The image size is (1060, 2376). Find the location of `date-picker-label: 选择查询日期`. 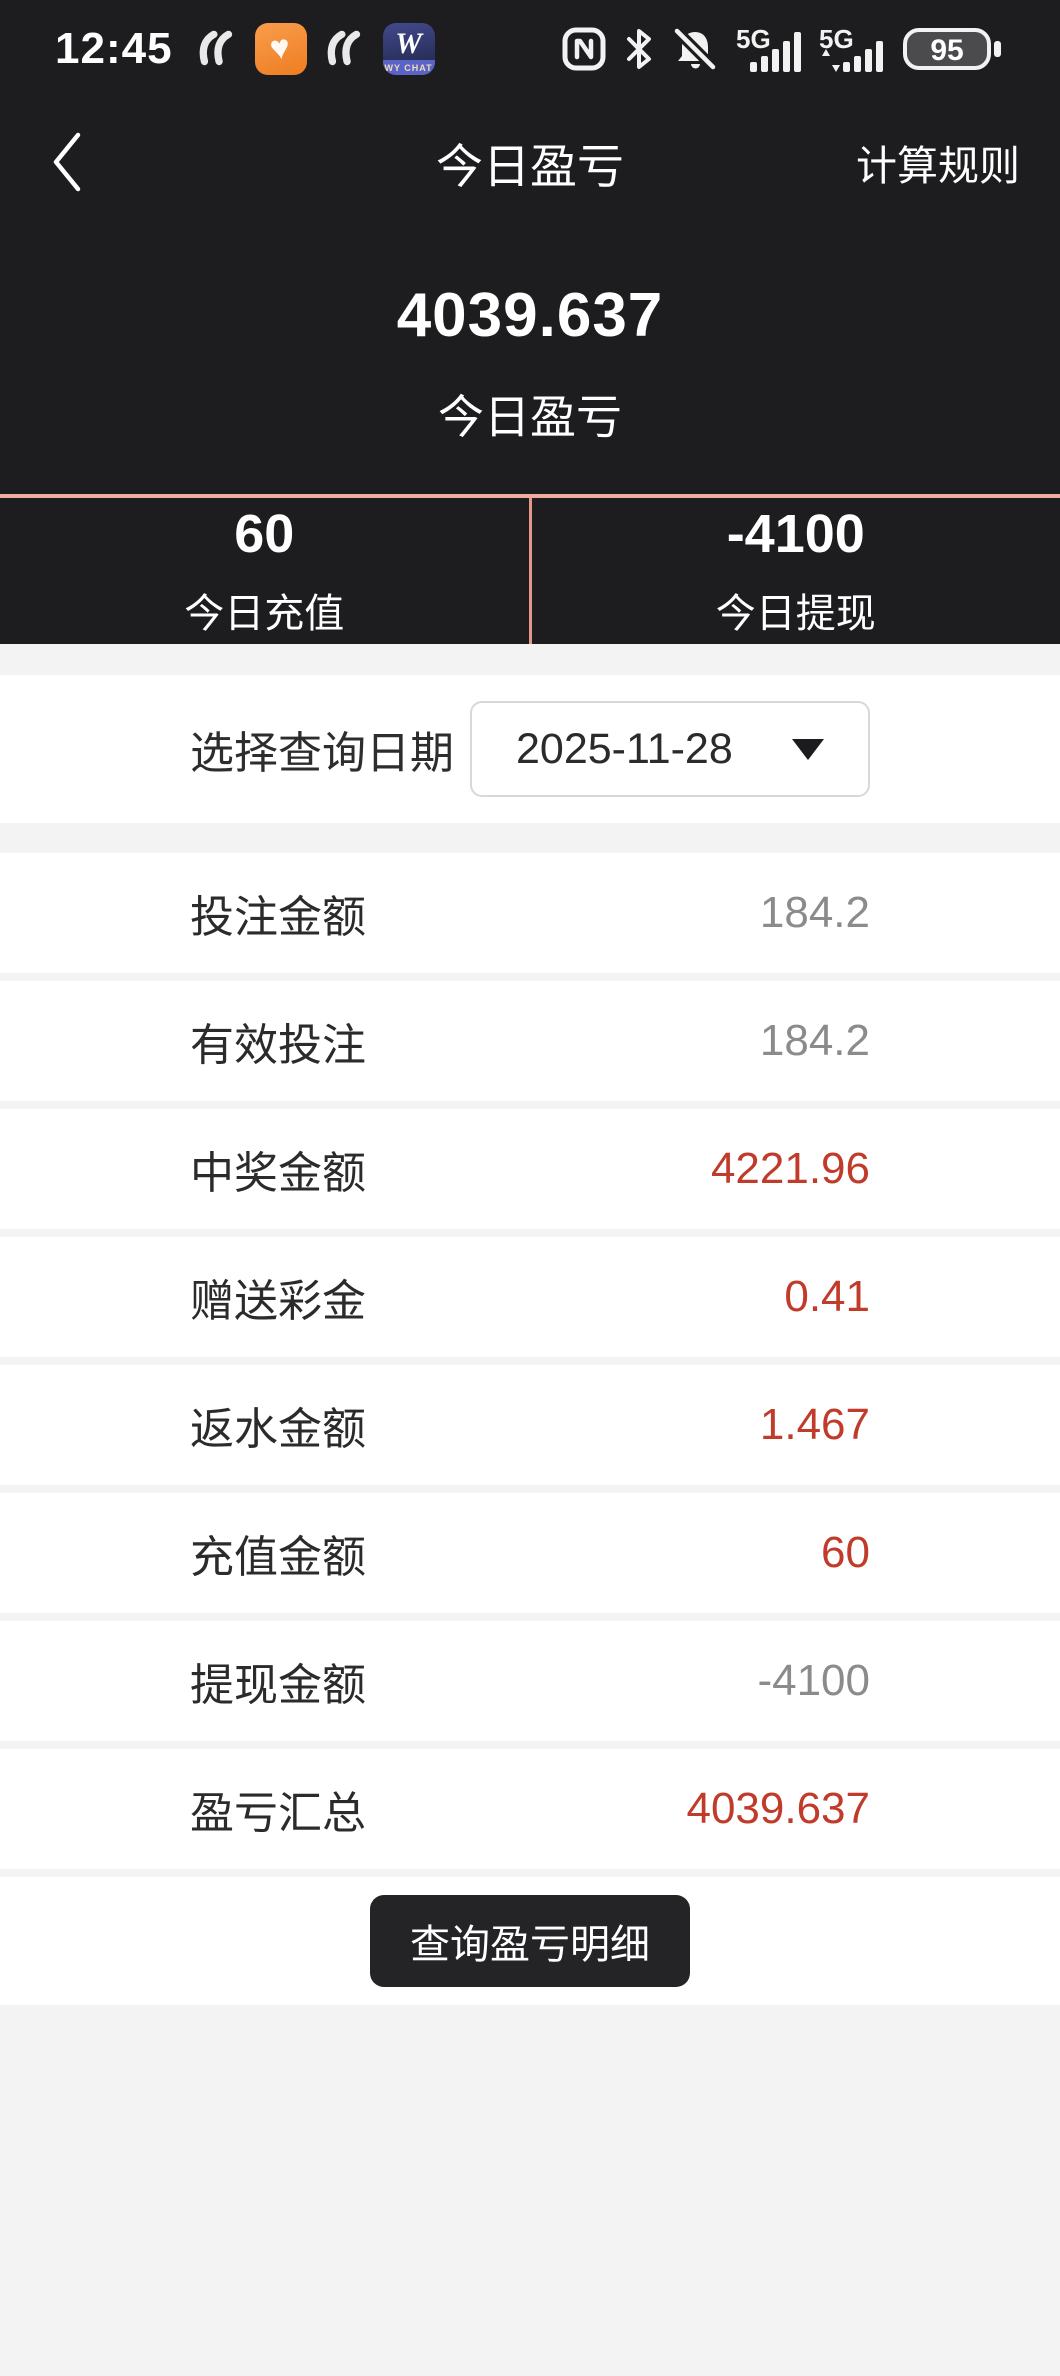

date-picker-label: 选择查询日期 is located at coordinates (322, 753).